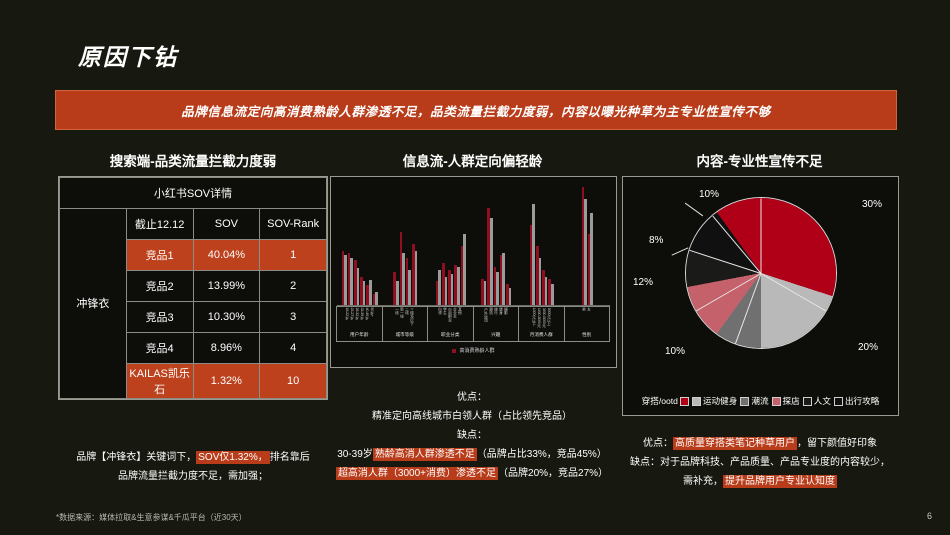  Describe the element at coordinates (136, 457) in the screenshot. I see `notes-text: 品牌【冲锋衣】关键词下，` at that location.